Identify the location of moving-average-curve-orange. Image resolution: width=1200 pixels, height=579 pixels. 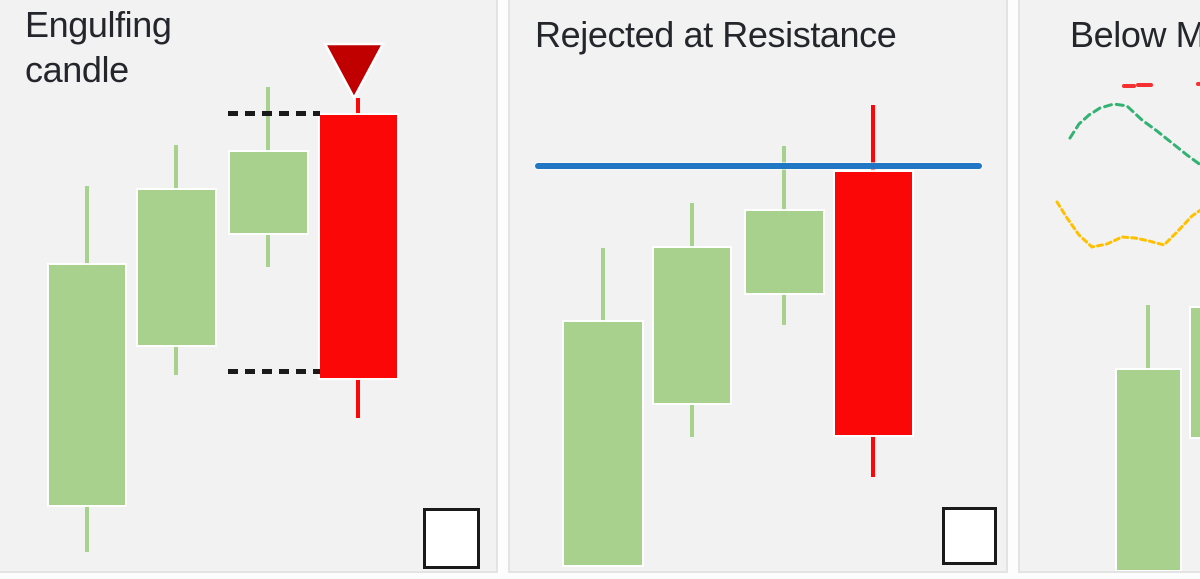
(1127, 224).